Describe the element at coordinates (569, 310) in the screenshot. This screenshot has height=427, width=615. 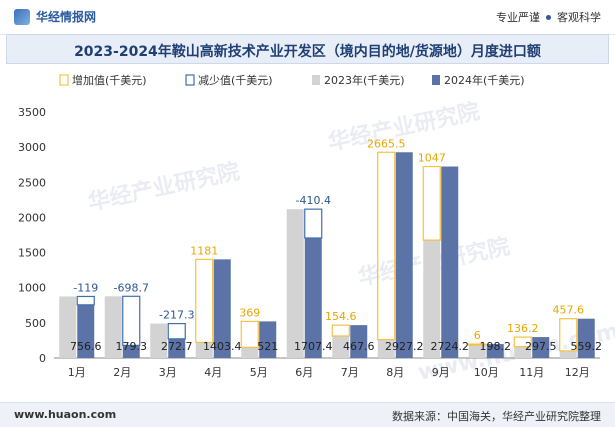
I see `increase-value-label: 457.6` at that location.